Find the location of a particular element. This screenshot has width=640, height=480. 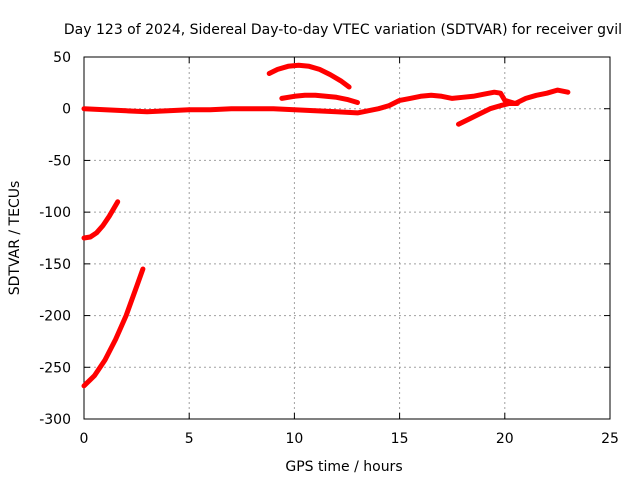

y-tick-label: -200 is located at coordinates (55, 317).